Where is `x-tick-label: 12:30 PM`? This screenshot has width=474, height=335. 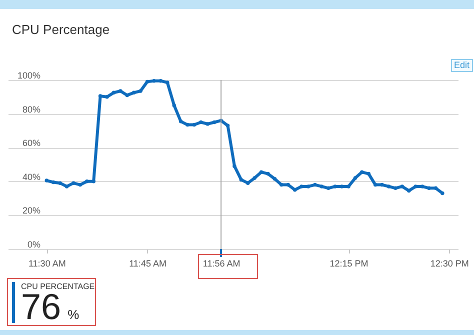
x-tick-label: 12:30 PM is located at coordinates (449, 263).